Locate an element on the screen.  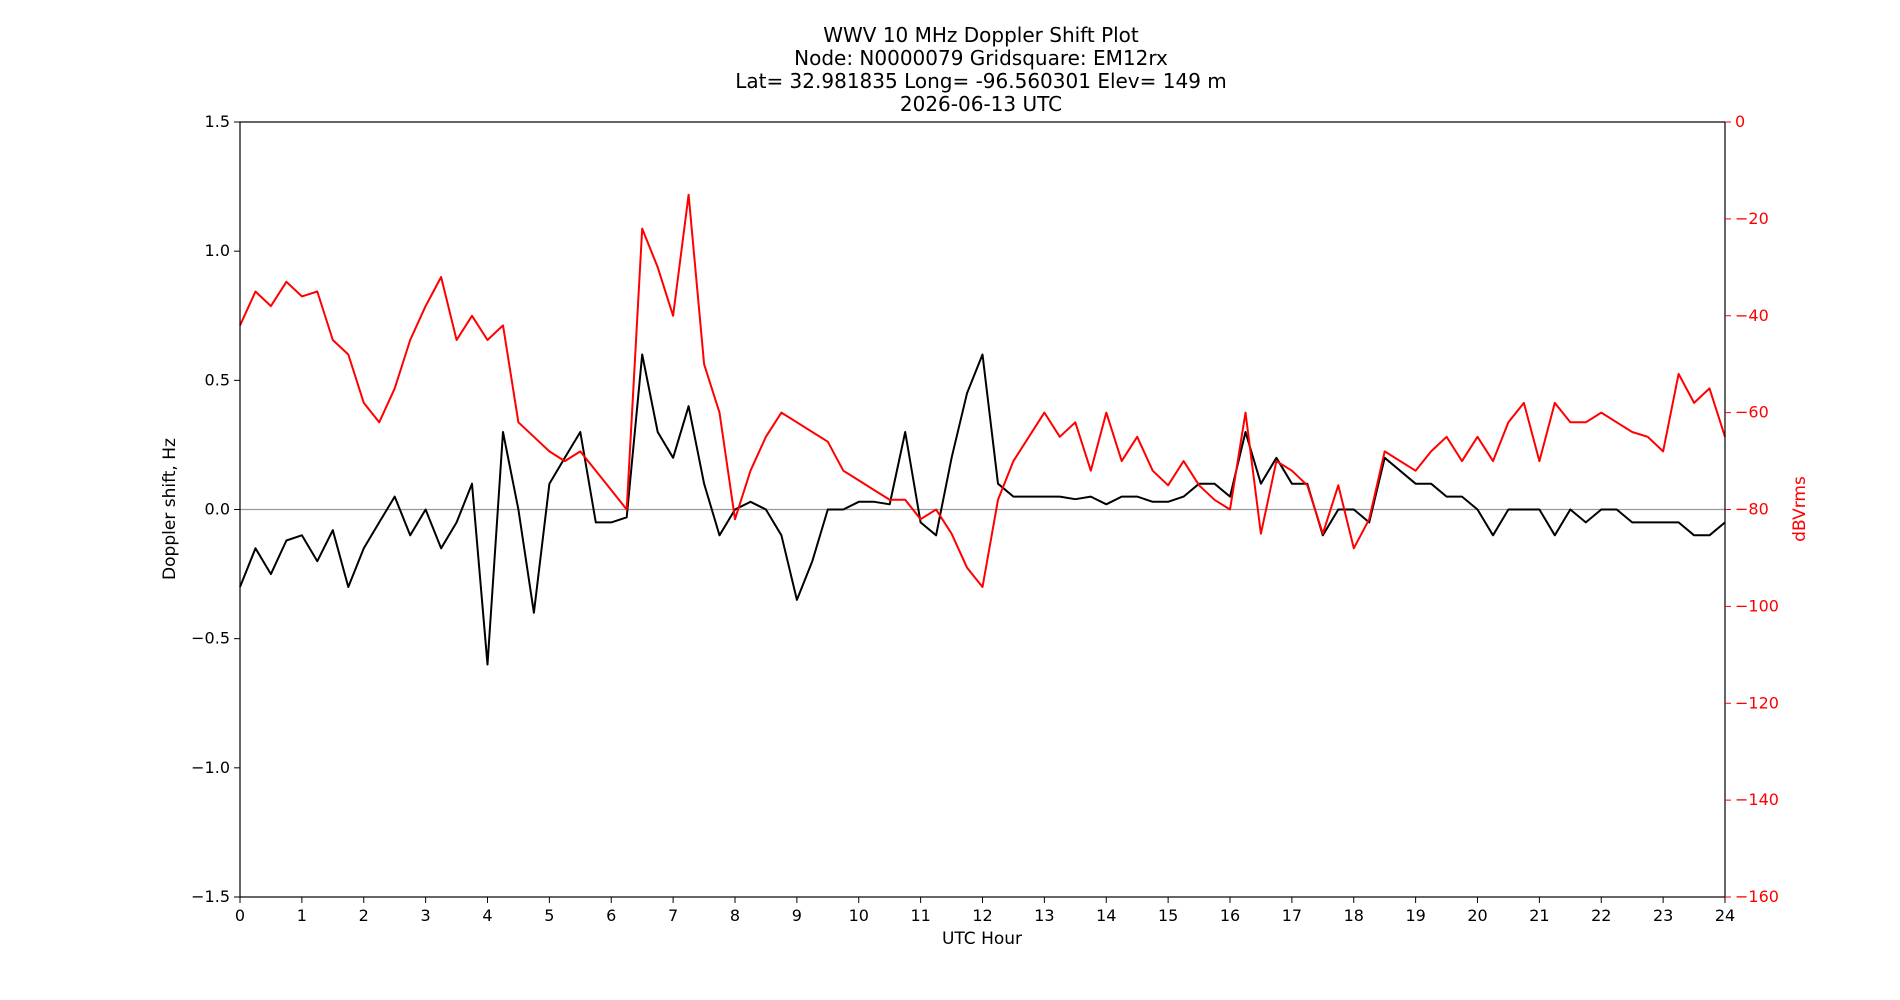
x-axis: 0 1 2 3 4 5 6 7 8 9 10 11 12 13 14 15 16 17 18 19 20 21 22 23 24 is located at coordinates (985, 911).